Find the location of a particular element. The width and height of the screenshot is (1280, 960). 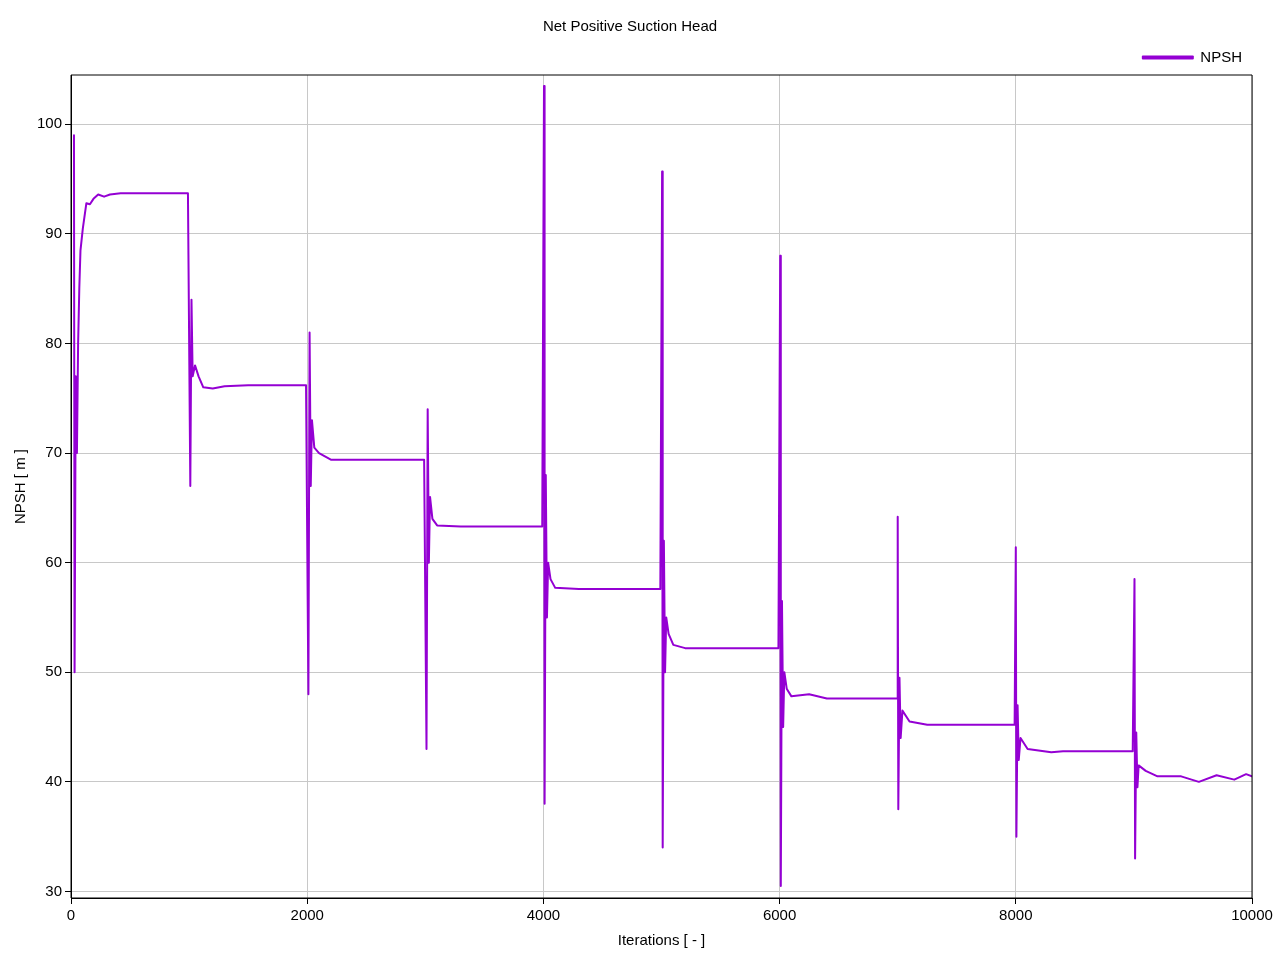

legend-label: NPSH is located at coordinates (1221, 56).